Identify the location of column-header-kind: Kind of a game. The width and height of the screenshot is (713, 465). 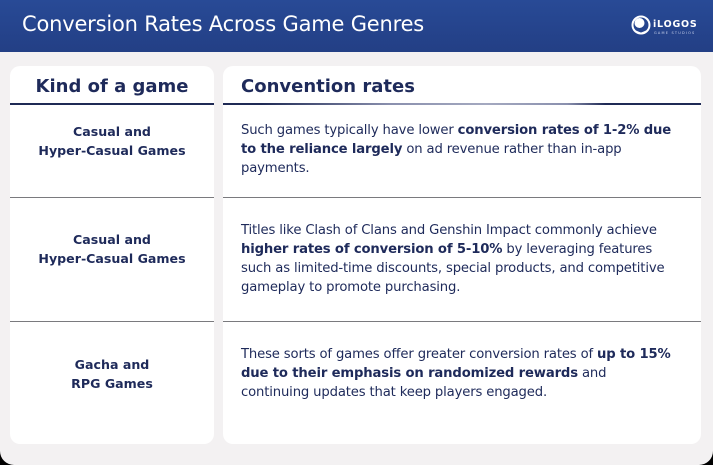
(112, 85).